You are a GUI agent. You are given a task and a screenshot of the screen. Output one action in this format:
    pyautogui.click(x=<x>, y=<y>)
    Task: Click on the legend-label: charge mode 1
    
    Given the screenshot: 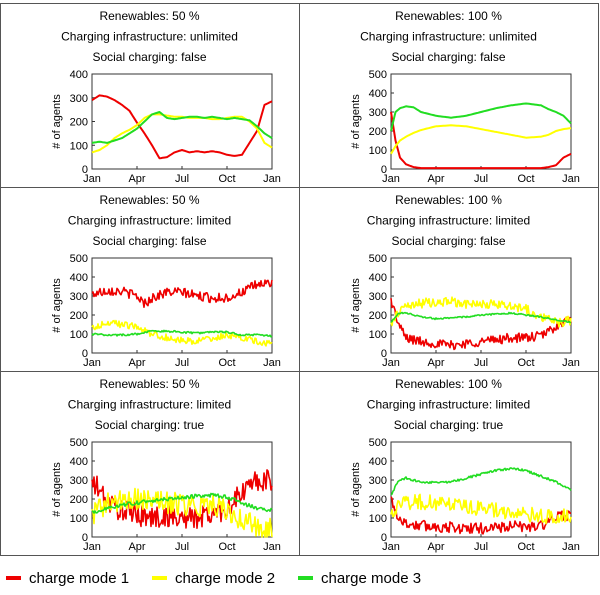 What is the action you would take?
    pyautogui.click(x=79, y=578)
    